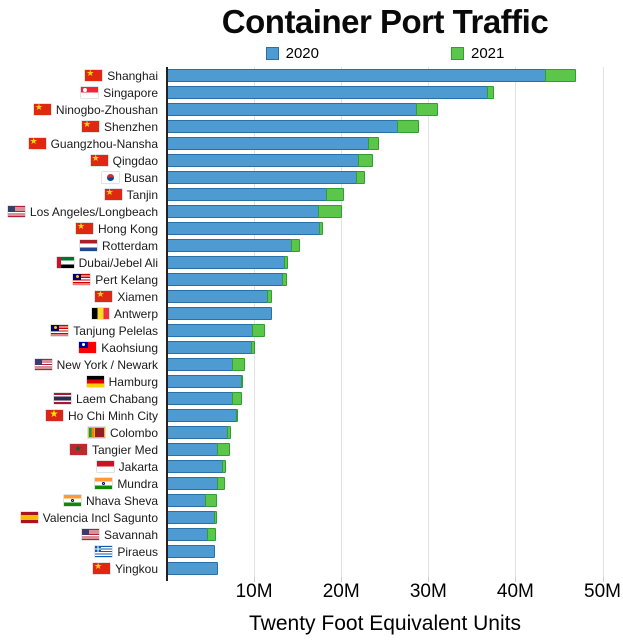  What do you see at coordinates (136, 568) in the screenshot?
I see `port-label: Yingkou` at bounding box center [136, 568].